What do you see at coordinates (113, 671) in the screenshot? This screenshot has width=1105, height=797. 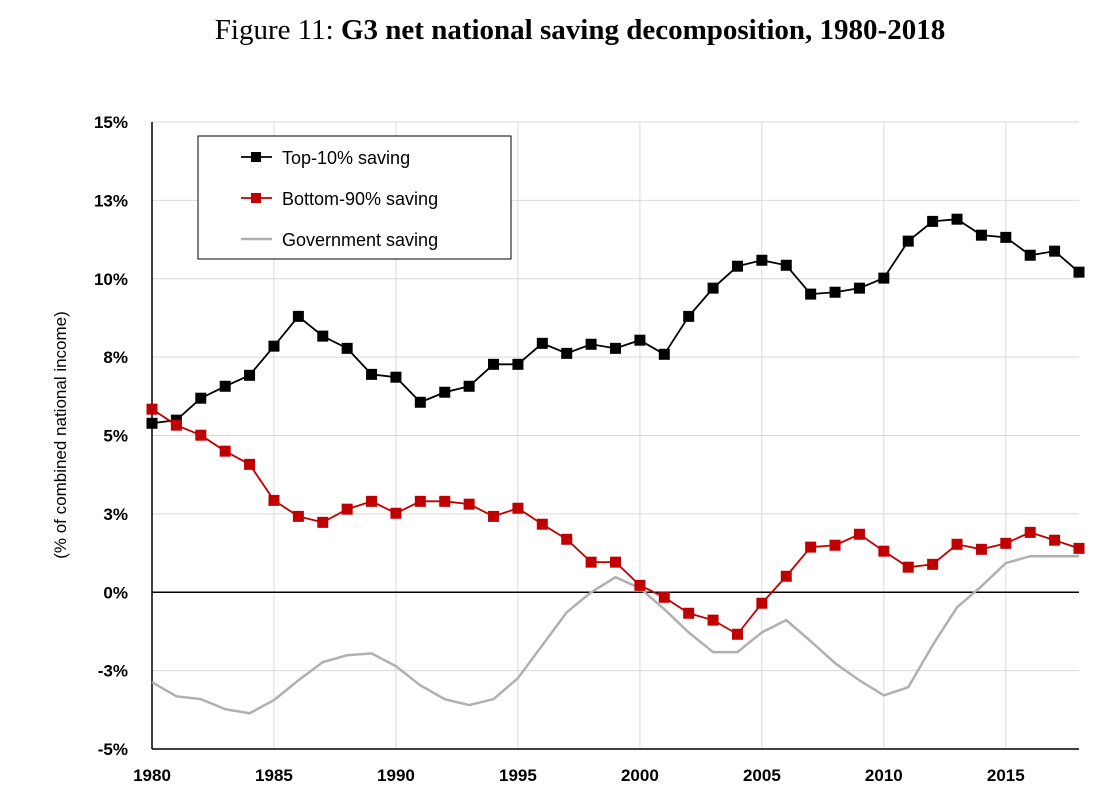 I see `y-tick-label: -3%` at bounding box center [113, 671].